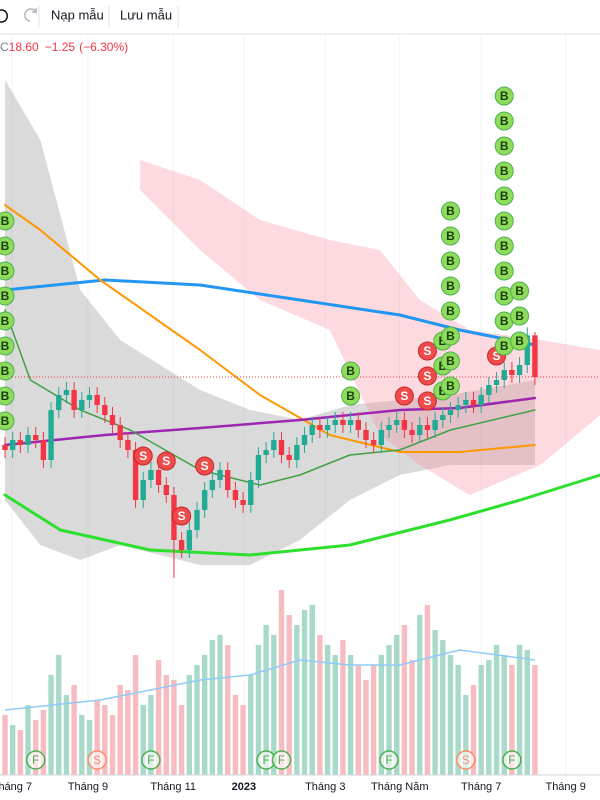  I want to click on event-label: S, so click(466, 760).